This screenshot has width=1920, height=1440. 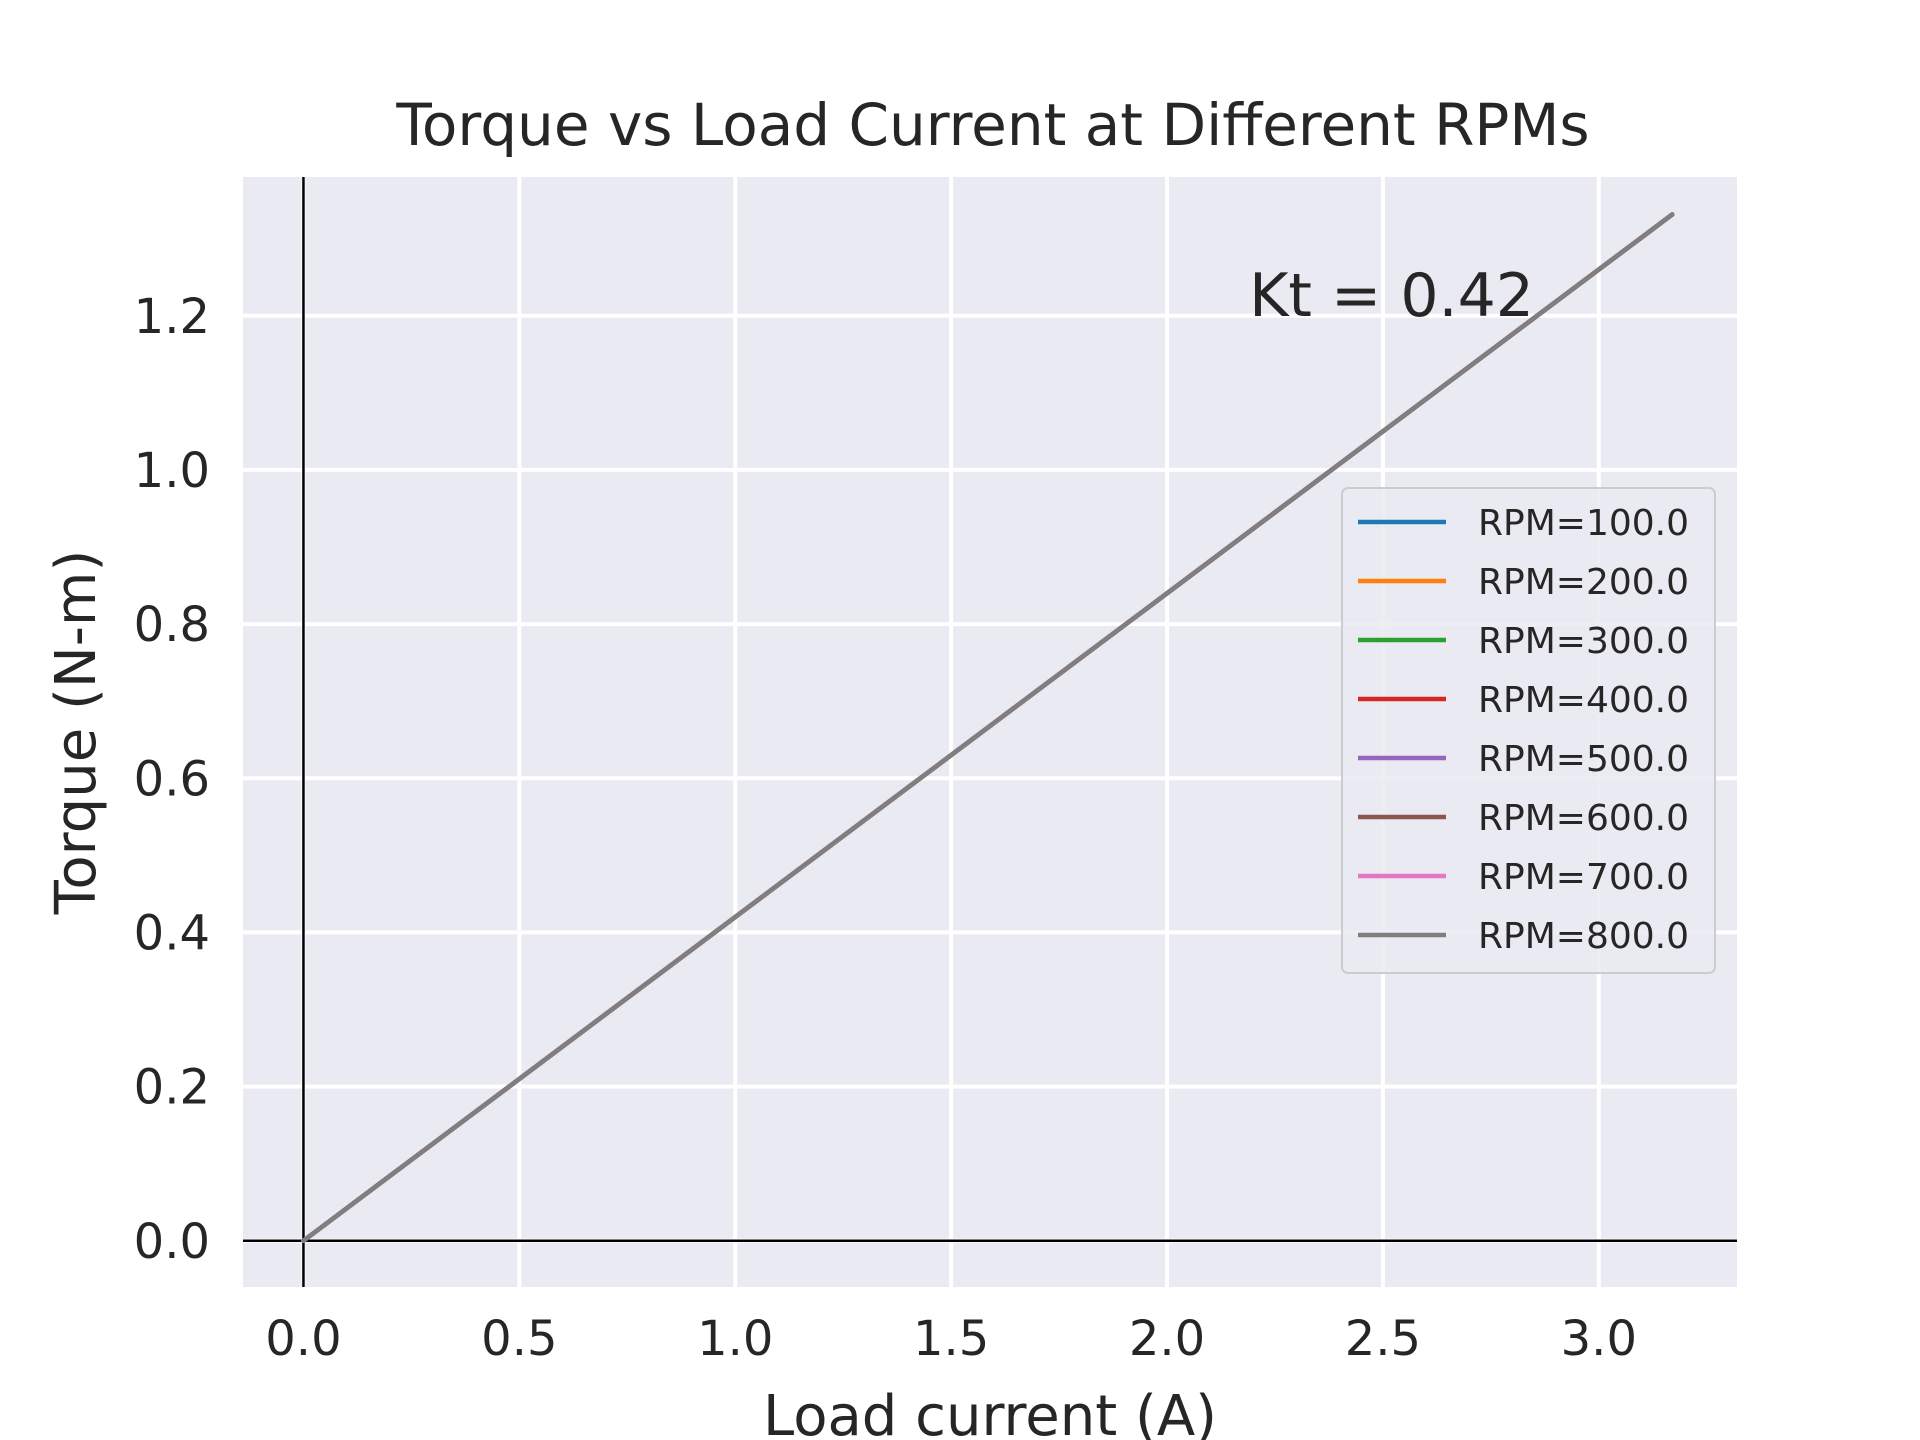 What do you see at coordinates (303, 1339) in the screenshot?
I see `x-tick-label: 0.0` at bounding box center [303, 1339].